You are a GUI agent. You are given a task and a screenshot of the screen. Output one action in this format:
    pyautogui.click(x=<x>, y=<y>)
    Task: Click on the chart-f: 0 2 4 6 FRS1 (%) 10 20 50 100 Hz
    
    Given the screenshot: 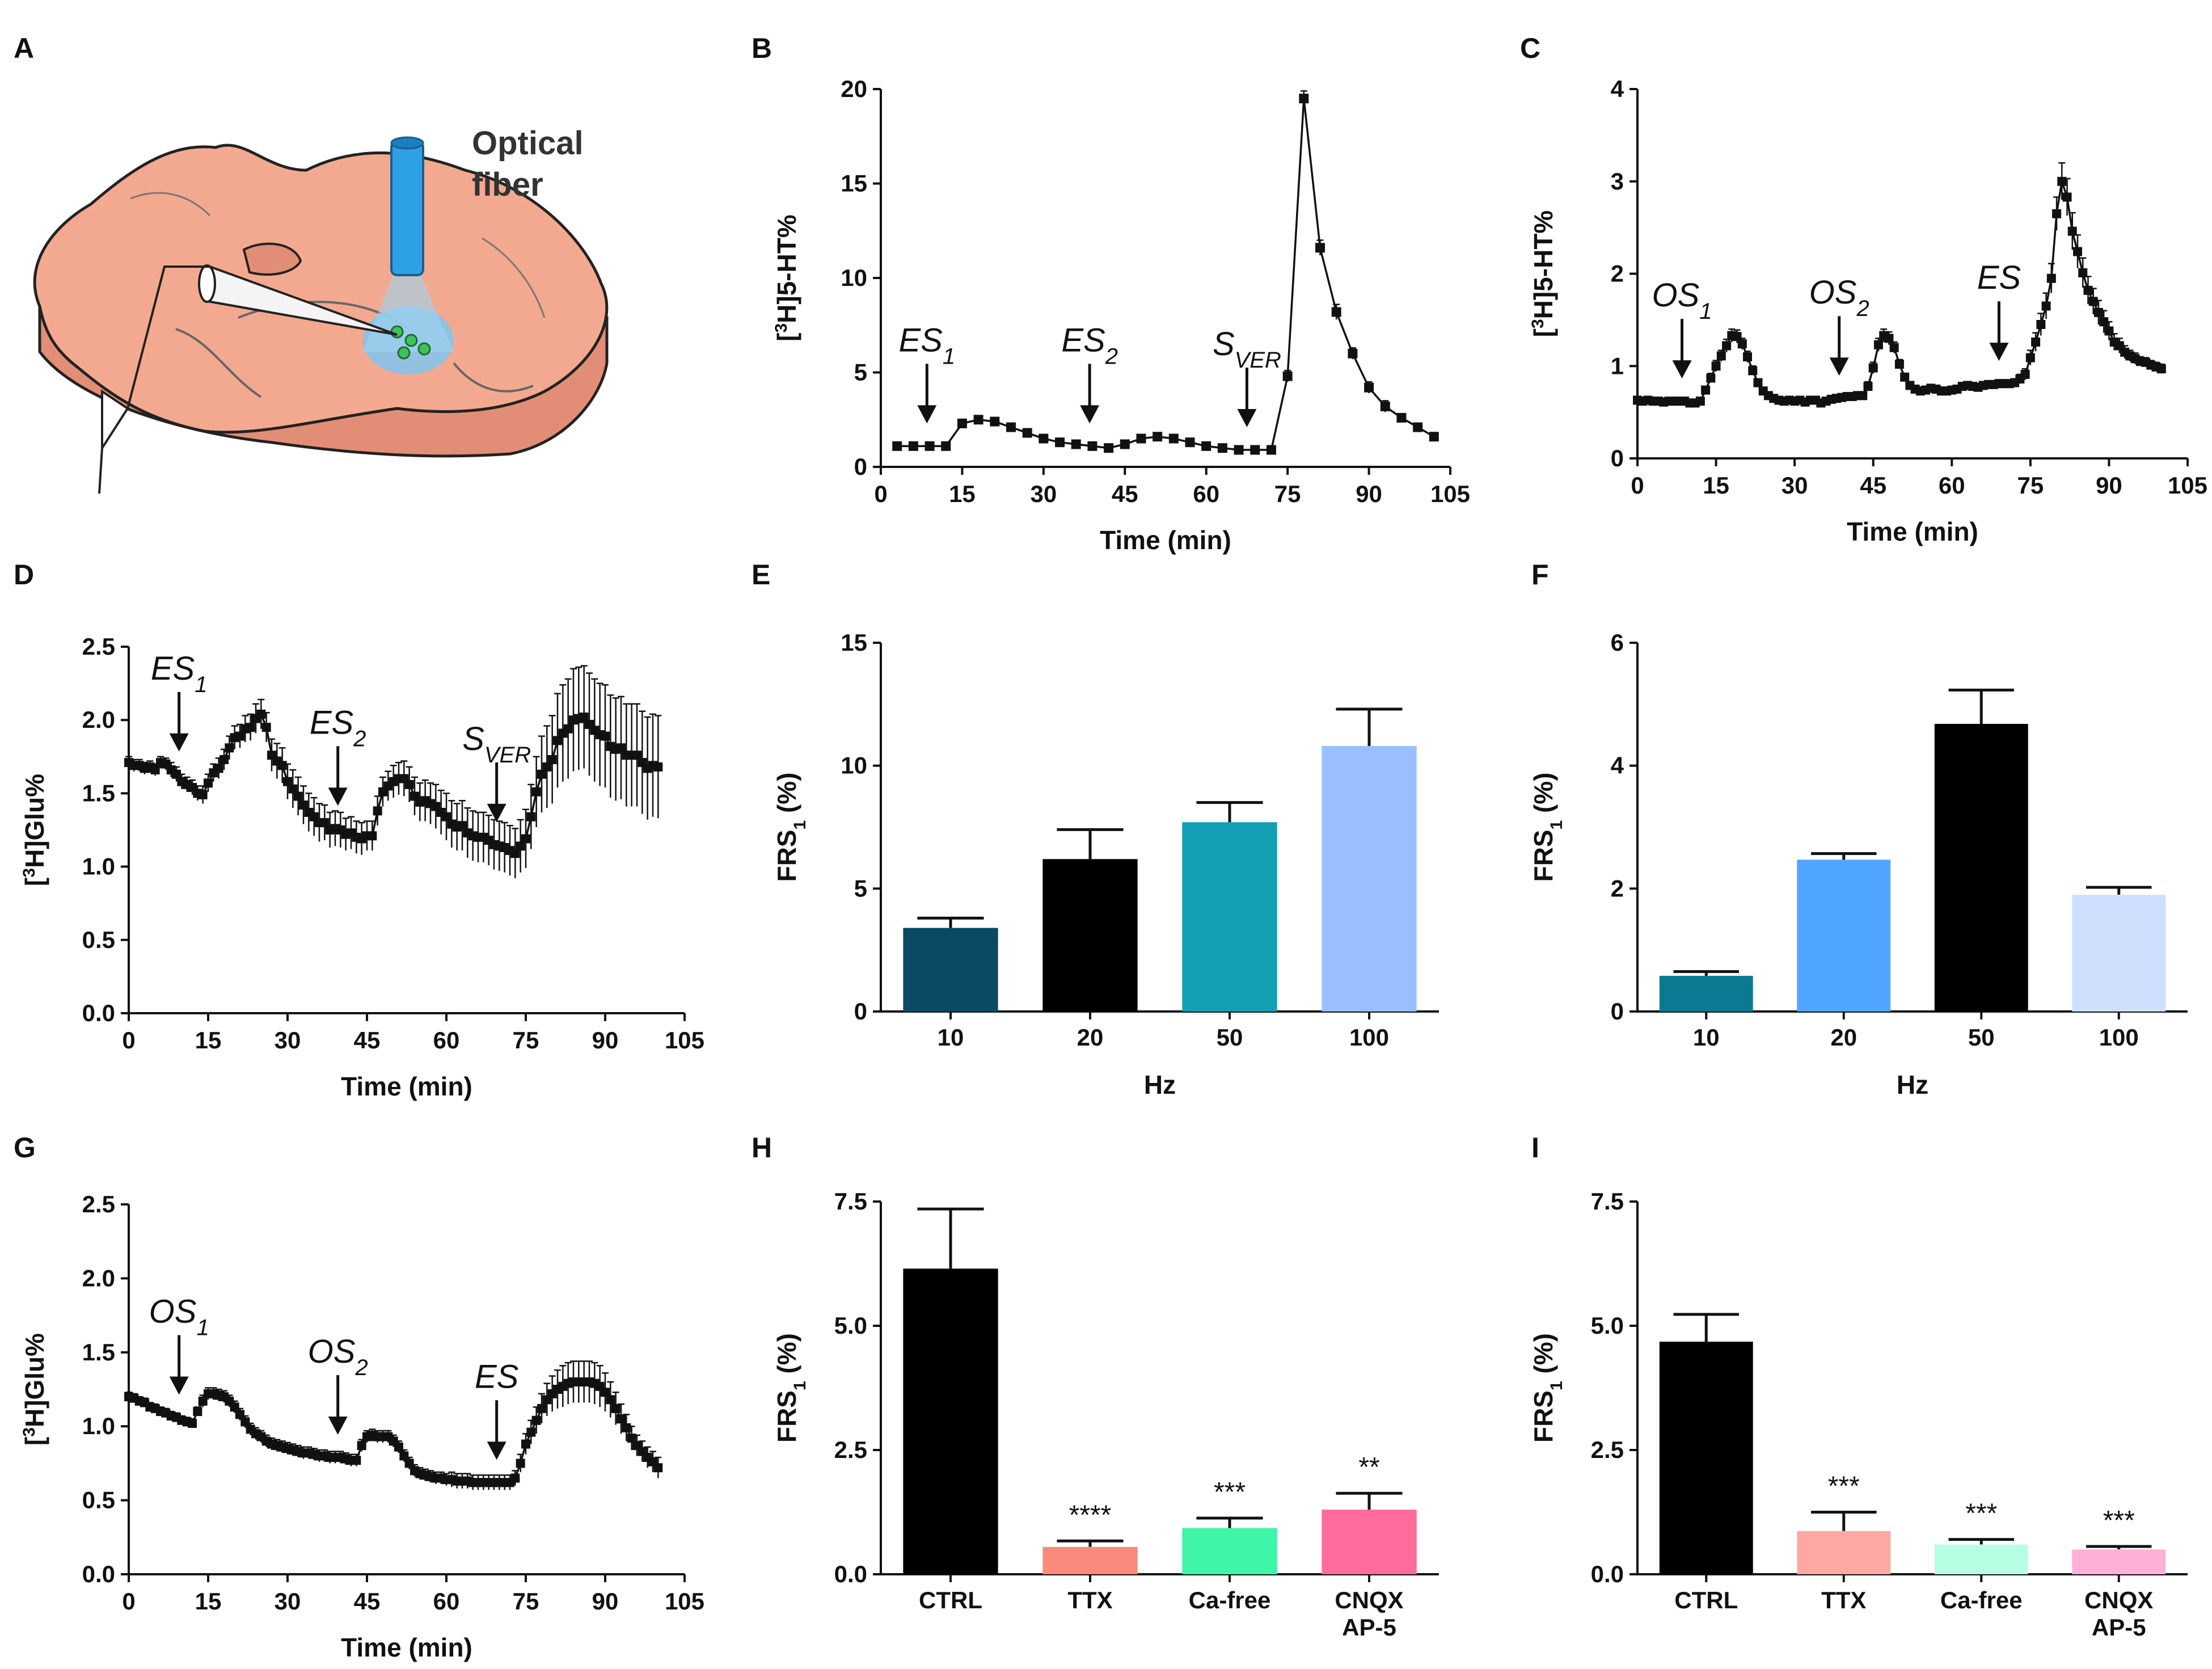 What is the action you would take?
    pyautogui.click(x=1858, y=864)
    